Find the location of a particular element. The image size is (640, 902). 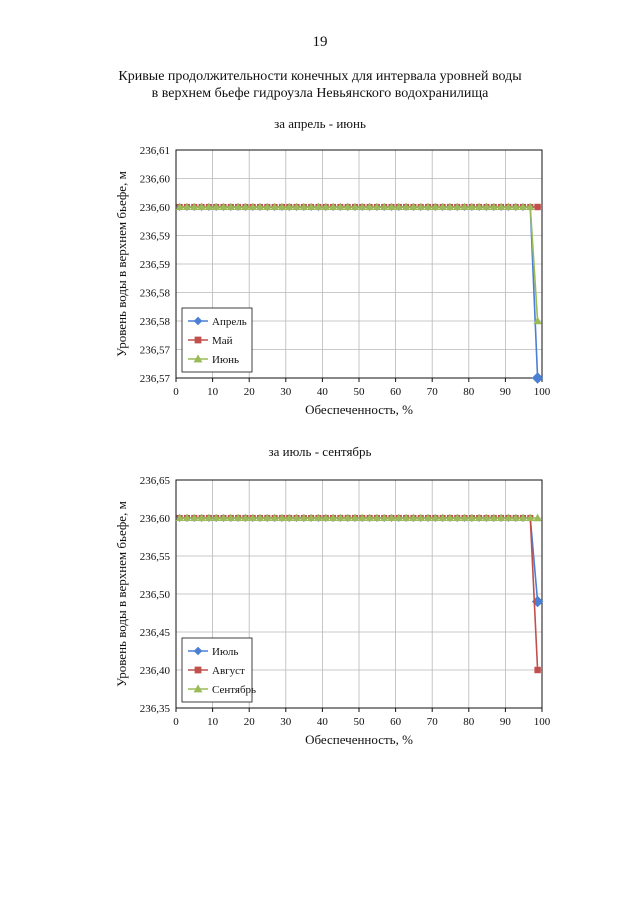

y-tick-label: 236,57 is located at coordinates (155, 379).